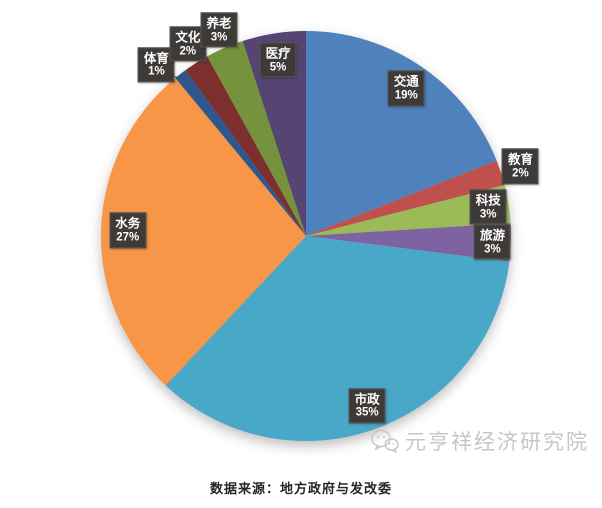 This screenshot has width=602, height=508. I want to click on wechat-icon, so click(385, 441).